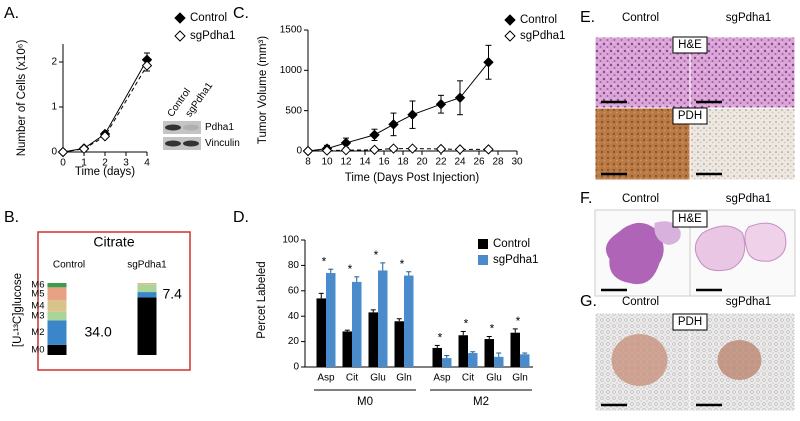 The width and height of the screenshot is (800, 421). I want to click on stain-label: H&E, so click(690, 45).